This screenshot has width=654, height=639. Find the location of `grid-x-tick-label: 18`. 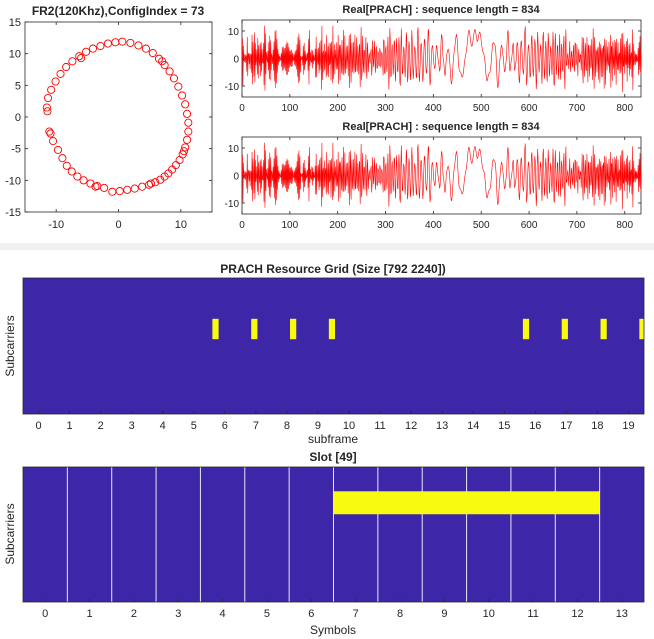

grid-x-tick-label: 18 is located at coordinates (597, 426).